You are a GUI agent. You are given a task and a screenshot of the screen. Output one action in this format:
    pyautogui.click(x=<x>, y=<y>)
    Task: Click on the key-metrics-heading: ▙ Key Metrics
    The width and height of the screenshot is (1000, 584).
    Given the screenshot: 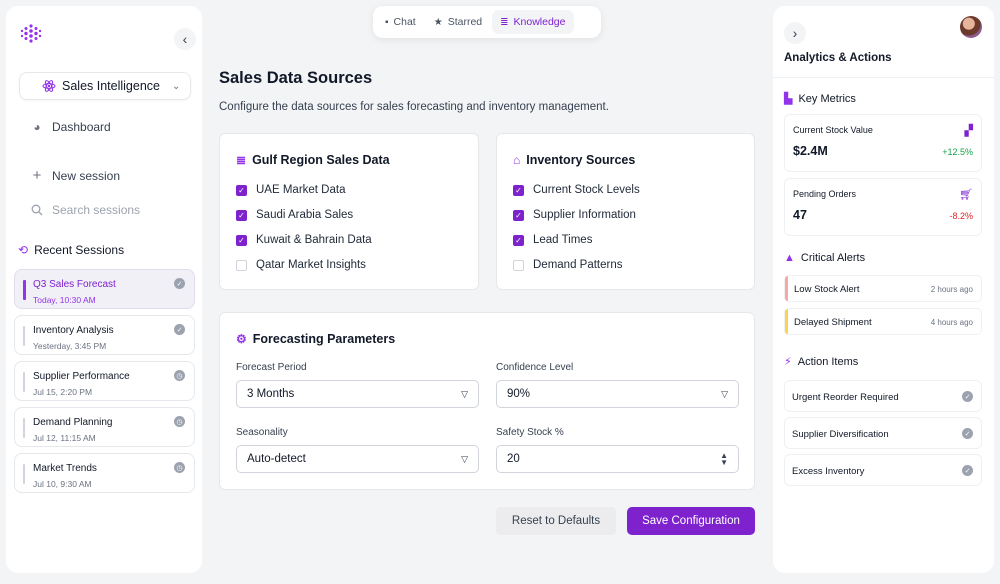 What is the action you would take?
    pyautogui.click(x=820, y=99)
    